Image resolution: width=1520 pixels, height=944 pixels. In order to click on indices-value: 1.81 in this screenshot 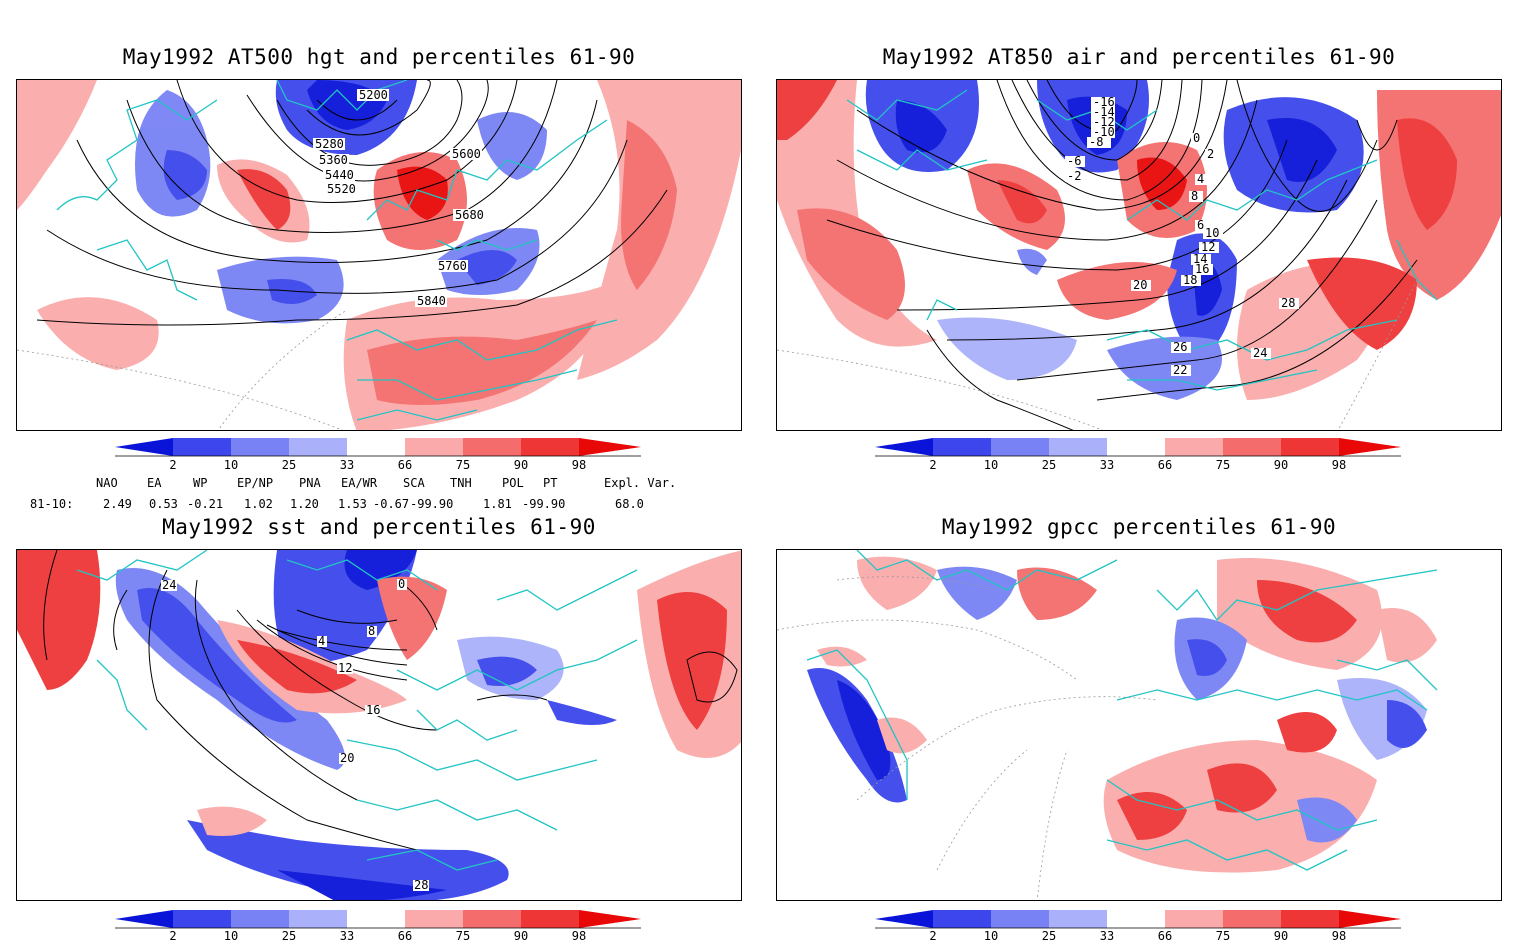, I will do `click(497, 504)`.